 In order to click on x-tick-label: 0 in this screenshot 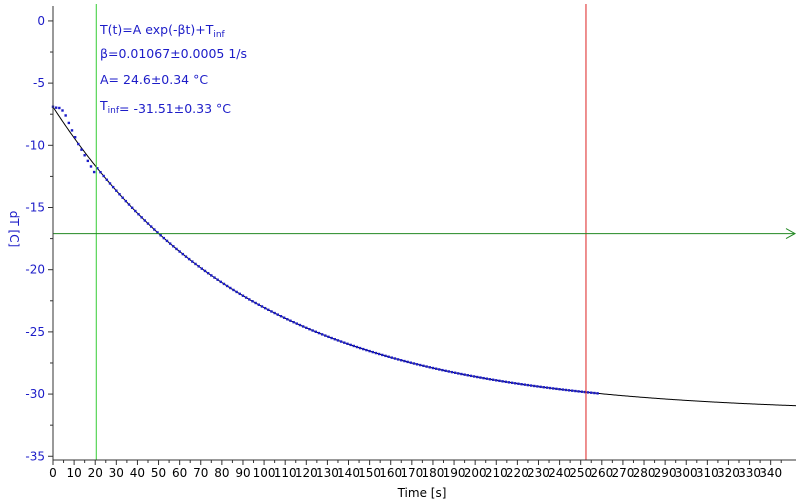, I will do `click(53, 473)`.